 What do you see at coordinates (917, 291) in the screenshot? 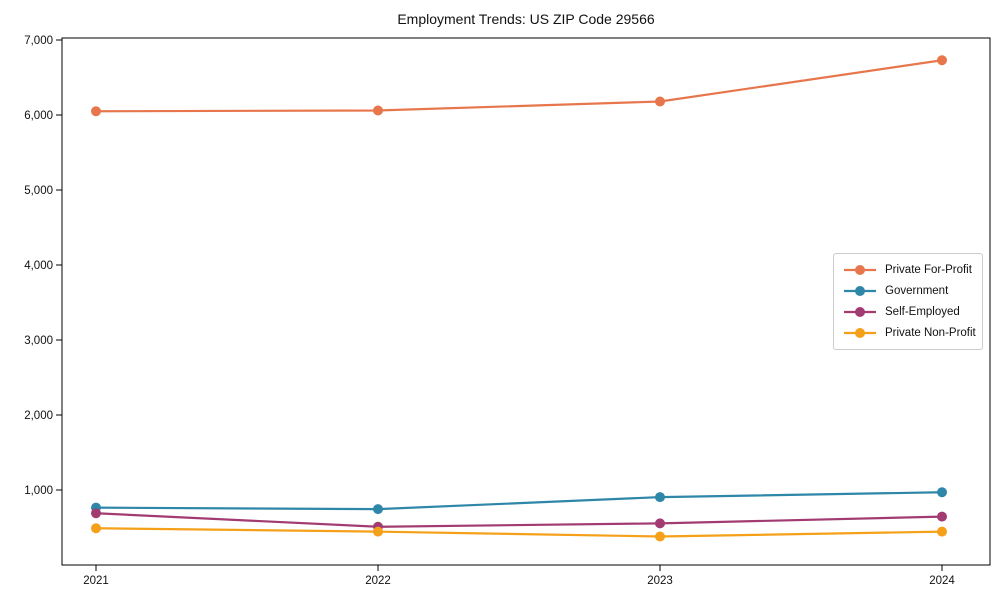
I see `legend-label: Government` at bounding box center [917, 291].